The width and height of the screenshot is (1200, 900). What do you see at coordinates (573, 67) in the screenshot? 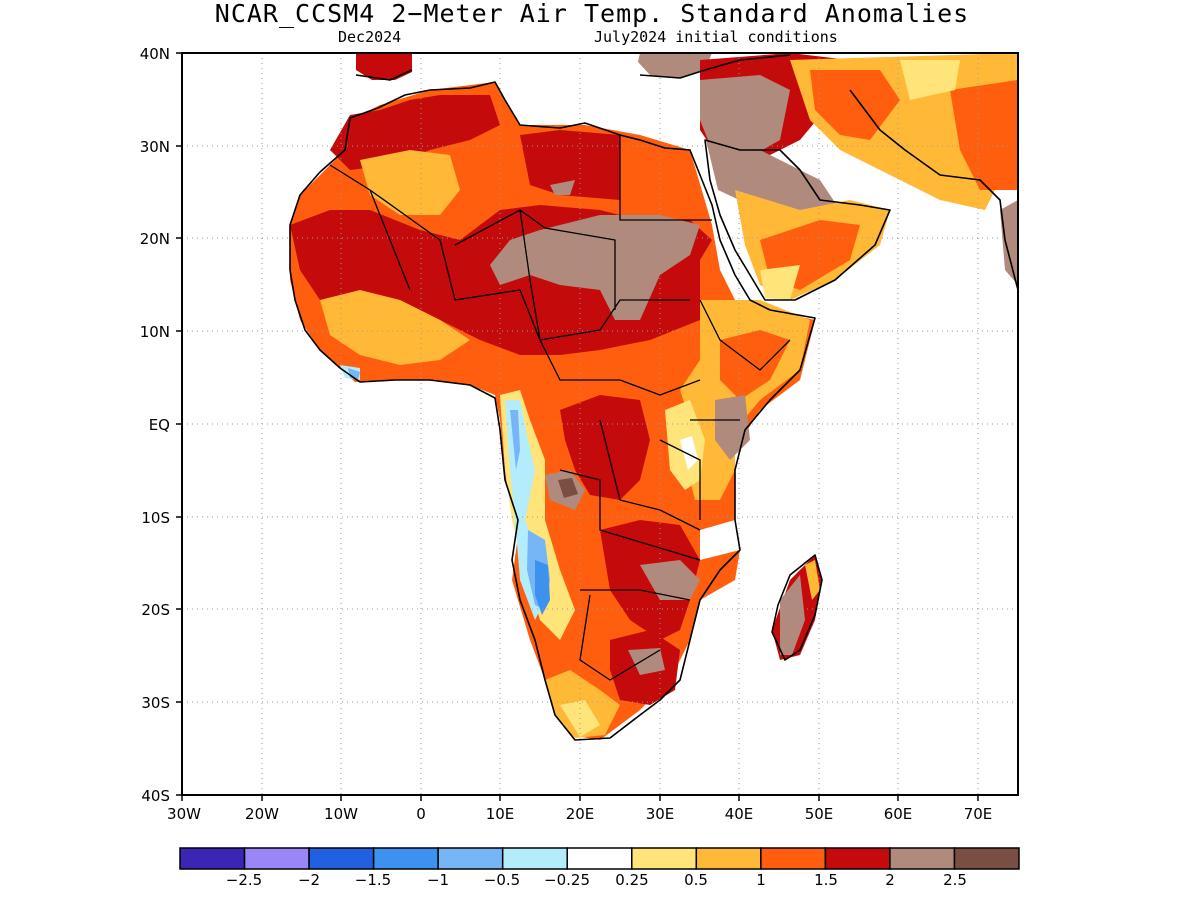
I see `europe-coastline` at bounding box center [573, 67].